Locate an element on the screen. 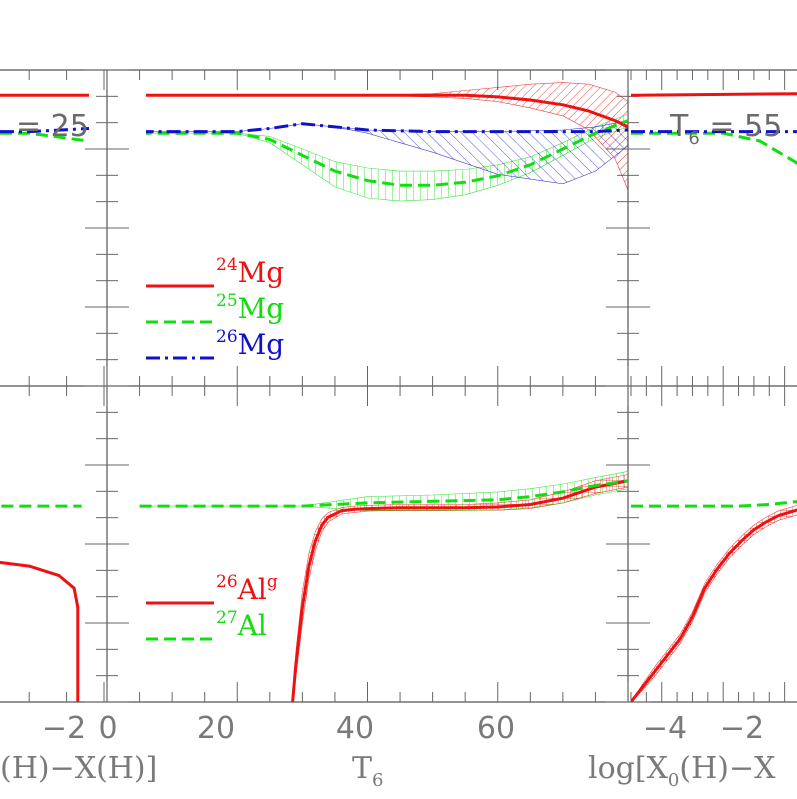  x-tick-label: 40 is located at coordinates (355, 728).